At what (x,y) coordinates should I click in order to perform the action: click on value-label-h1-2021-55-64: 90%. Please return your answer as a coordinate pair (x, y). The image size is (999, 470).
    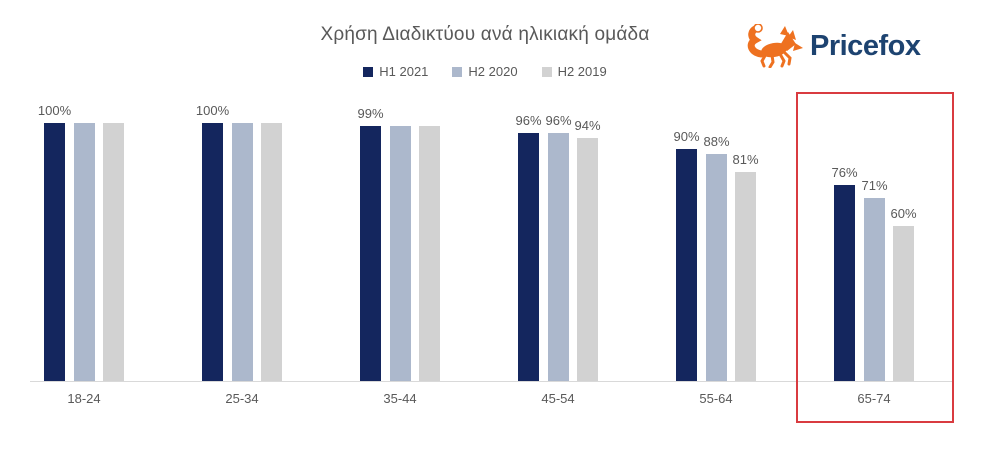
    Looking at the image, I should click on (686, 136).